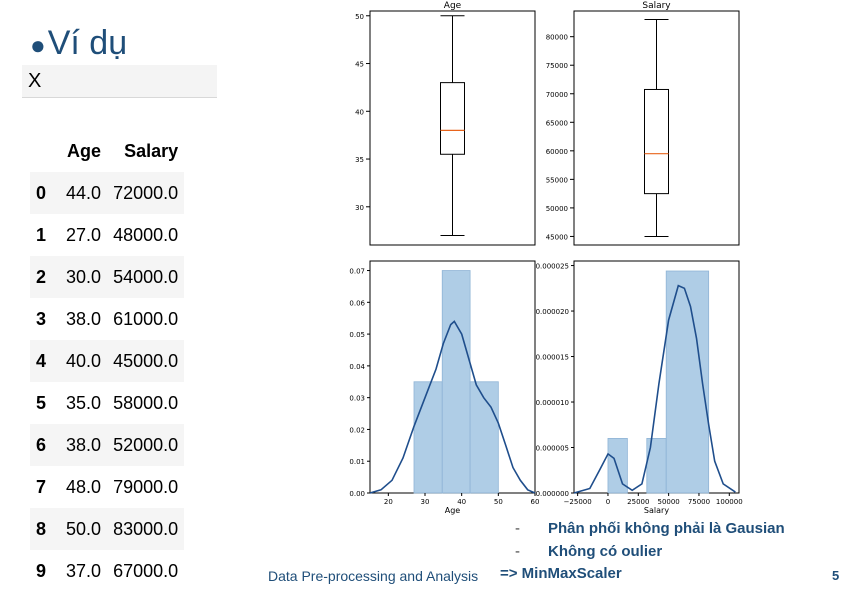 This screenshot has width=846, height=592. I want to click on table-row: 3 38.0 61000.0, so click(107, 319).